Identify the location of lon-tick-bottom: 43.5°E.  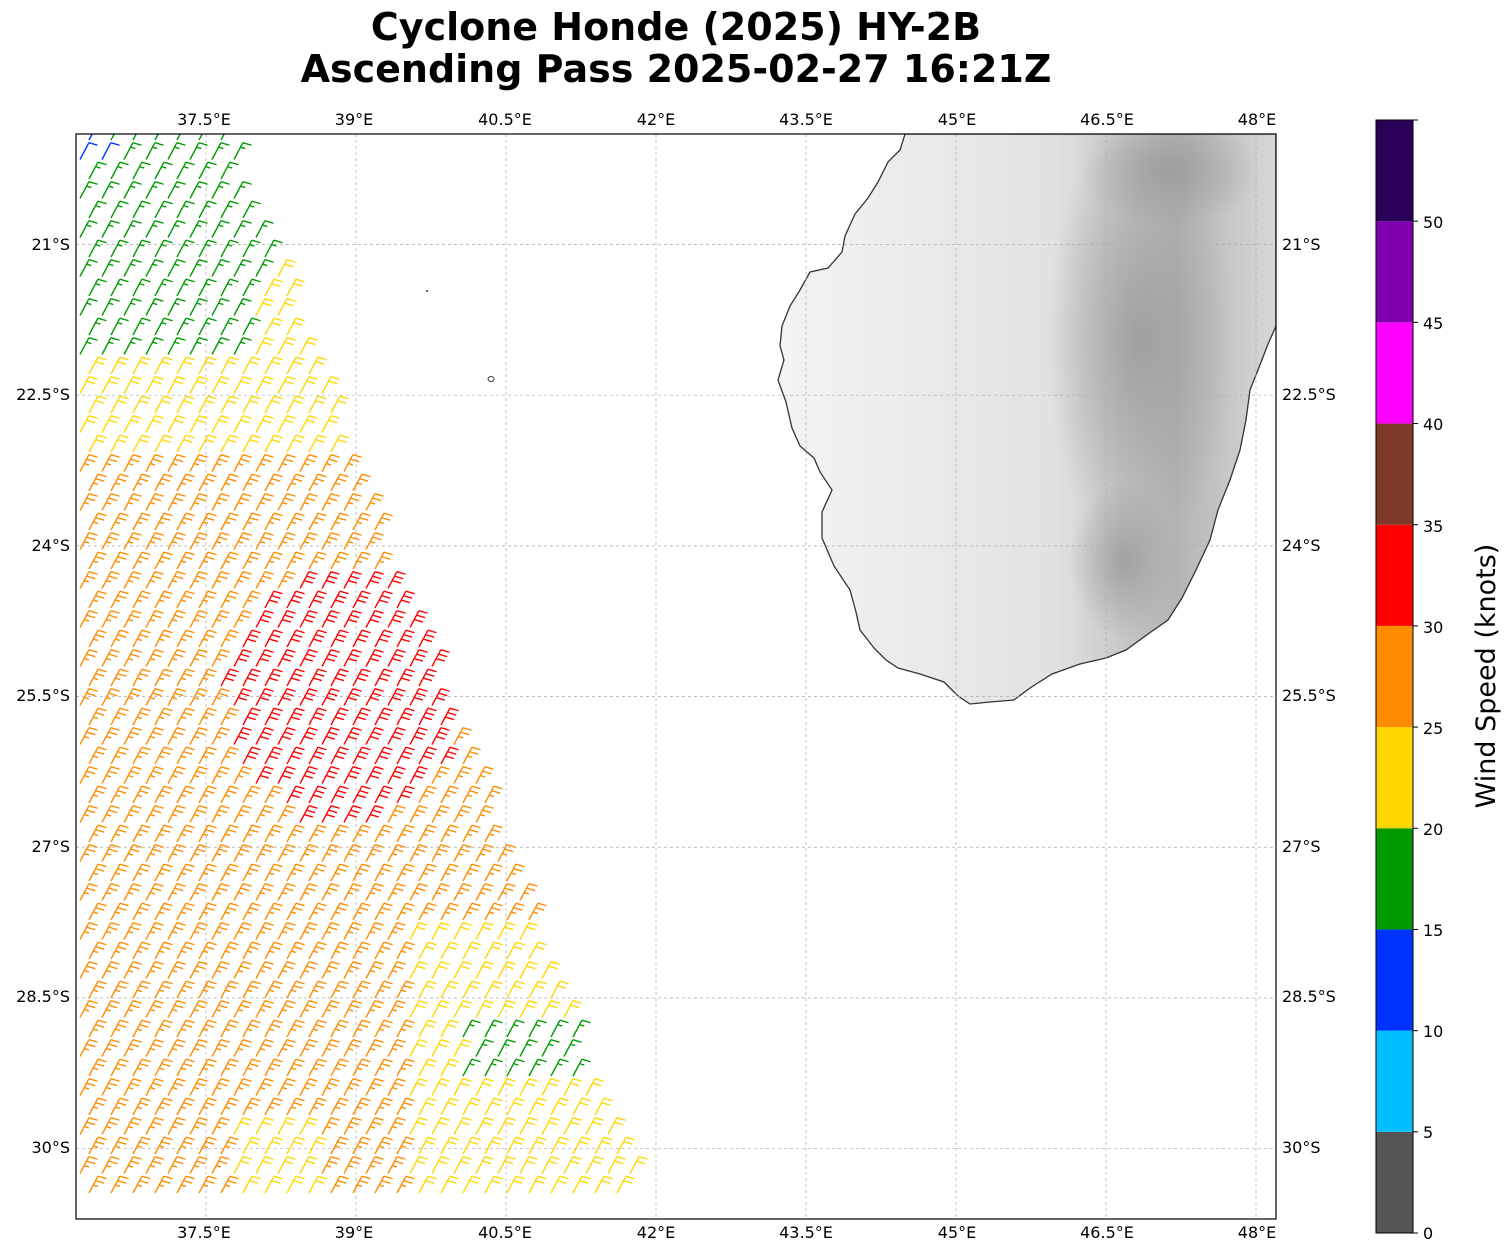
(806, 1232).